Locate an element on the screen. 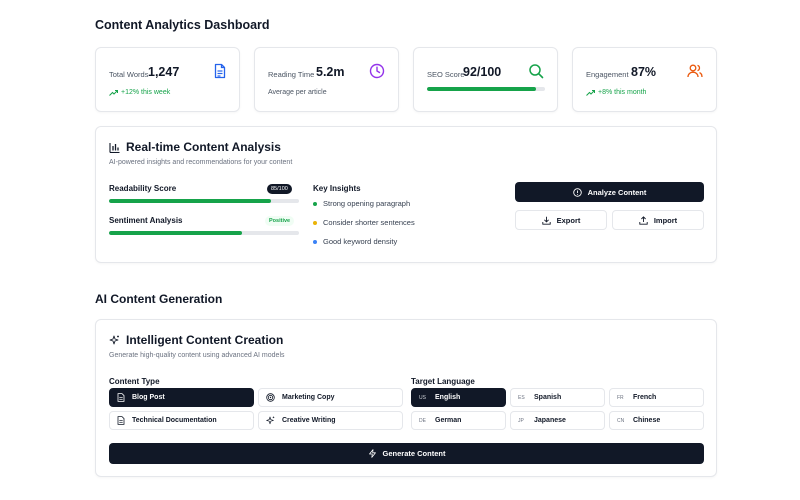  upload-icon is located at coordinates (643, 220).